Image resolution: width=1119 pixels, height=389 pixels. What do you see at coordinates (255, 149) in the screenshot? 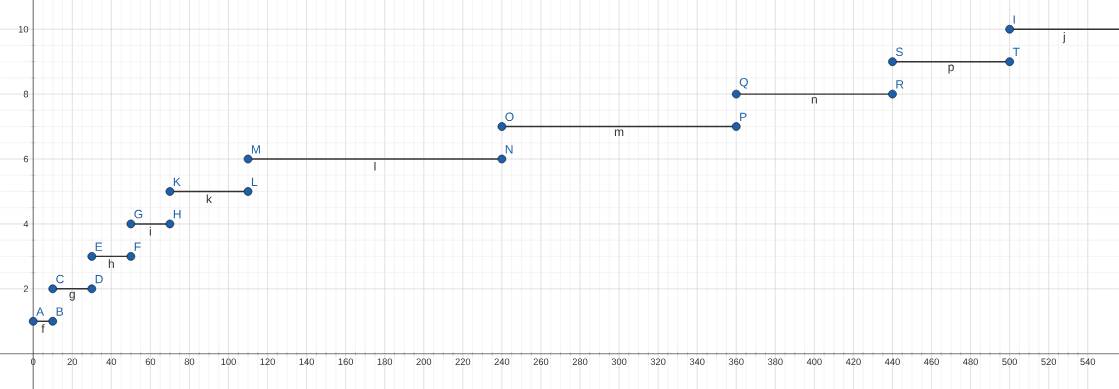
I see `annotation: M` at bounding box center [255, 149].